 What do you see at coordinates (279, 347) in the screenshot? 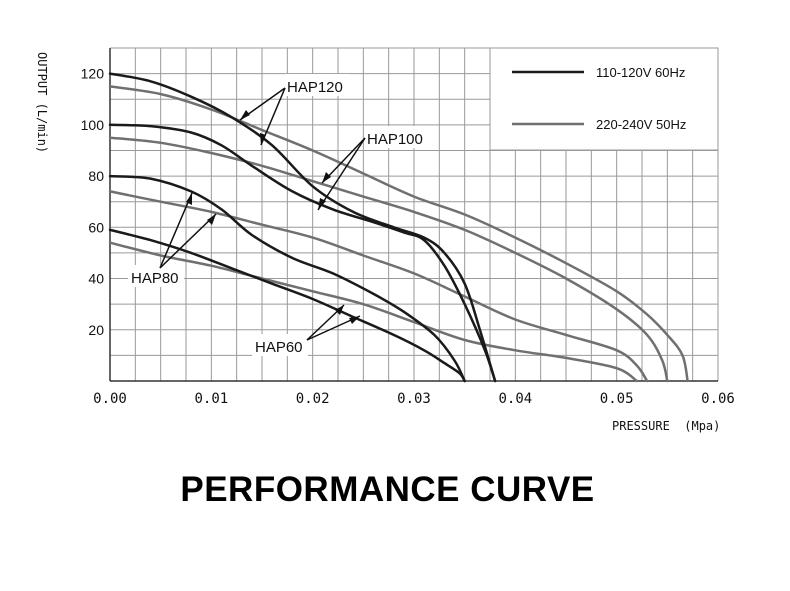
I see `annotation-hap60: HAP60` at bounding box center [279, 347].